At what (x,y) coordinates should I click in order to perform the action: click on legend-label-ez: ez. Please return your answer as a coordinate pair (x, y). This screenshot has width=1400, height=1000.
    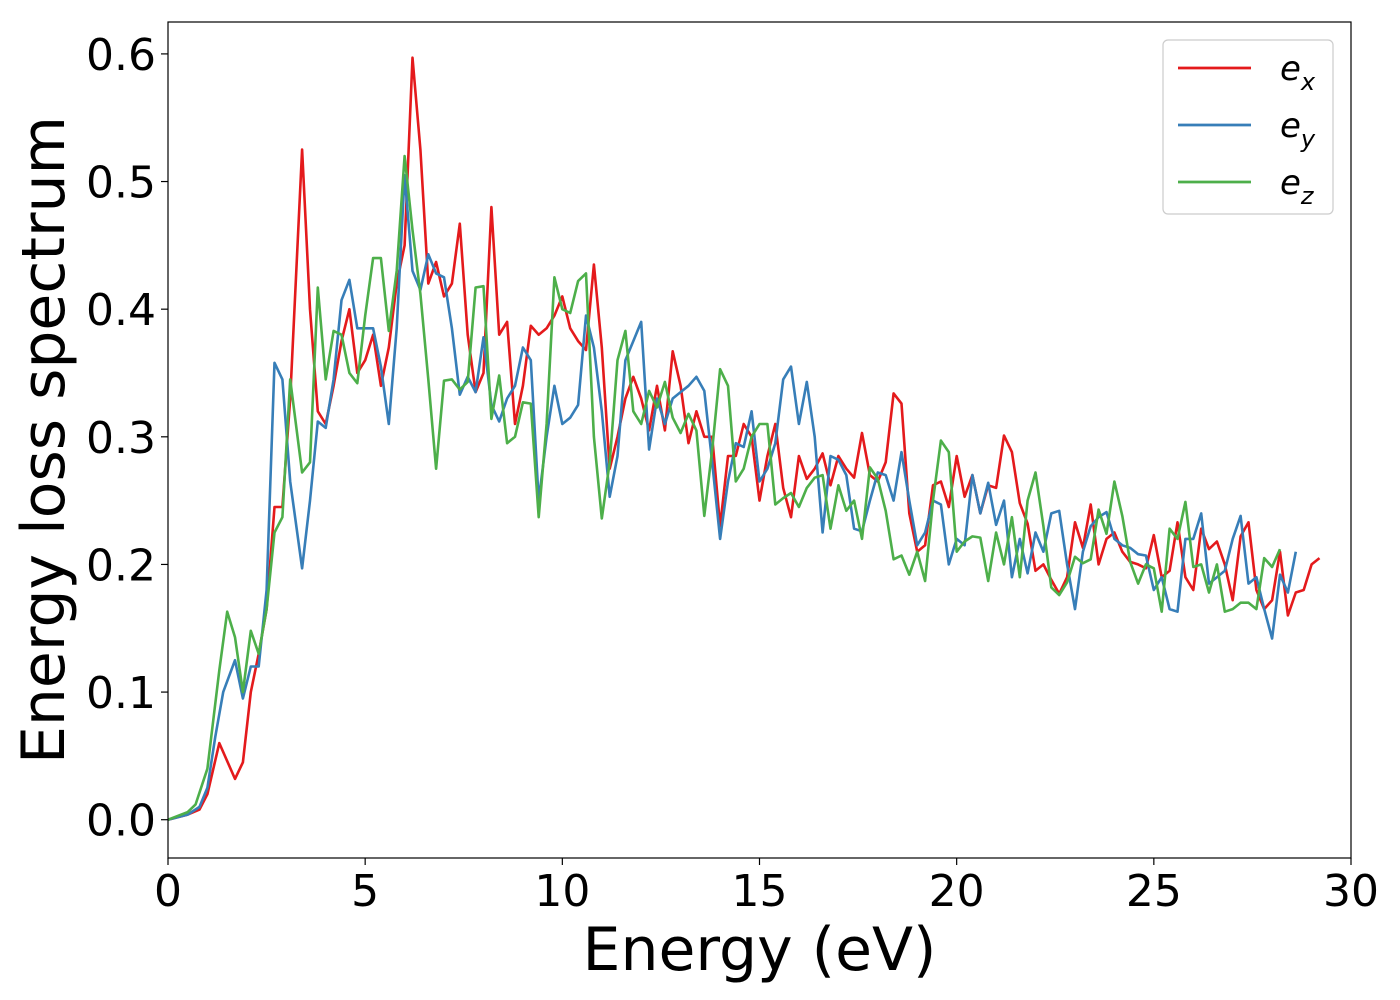
    Looking at the image, I should click on (1297, 186).